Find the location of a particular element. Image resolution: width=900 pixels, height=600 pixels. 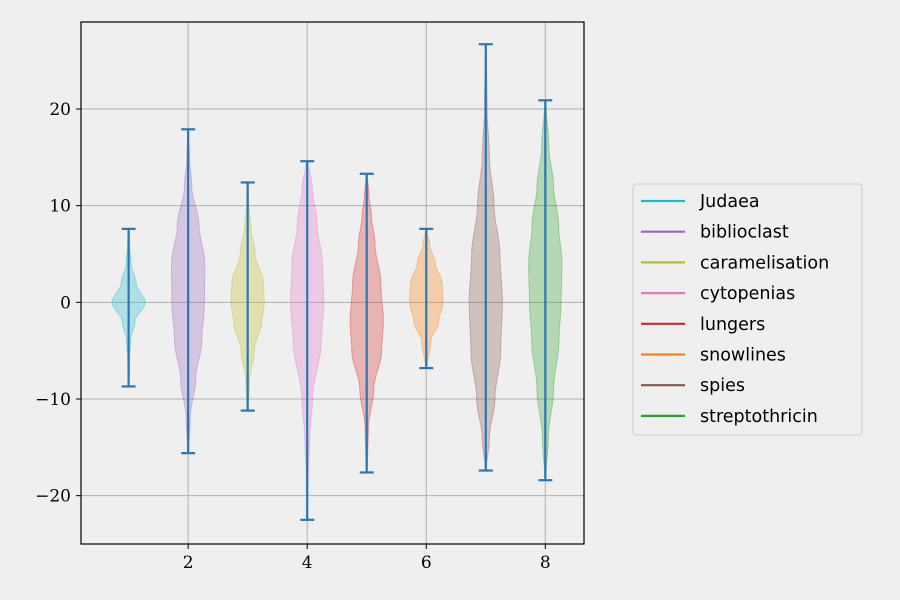

x-tick-label: 8 is located at coordinates (545, 563).